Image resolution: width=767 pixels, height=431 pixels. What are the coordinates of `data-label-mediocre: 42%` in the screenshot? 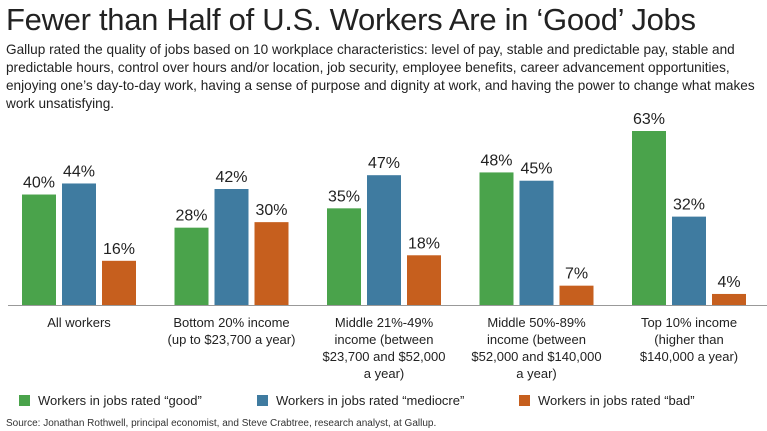 It's located at (231, 177).